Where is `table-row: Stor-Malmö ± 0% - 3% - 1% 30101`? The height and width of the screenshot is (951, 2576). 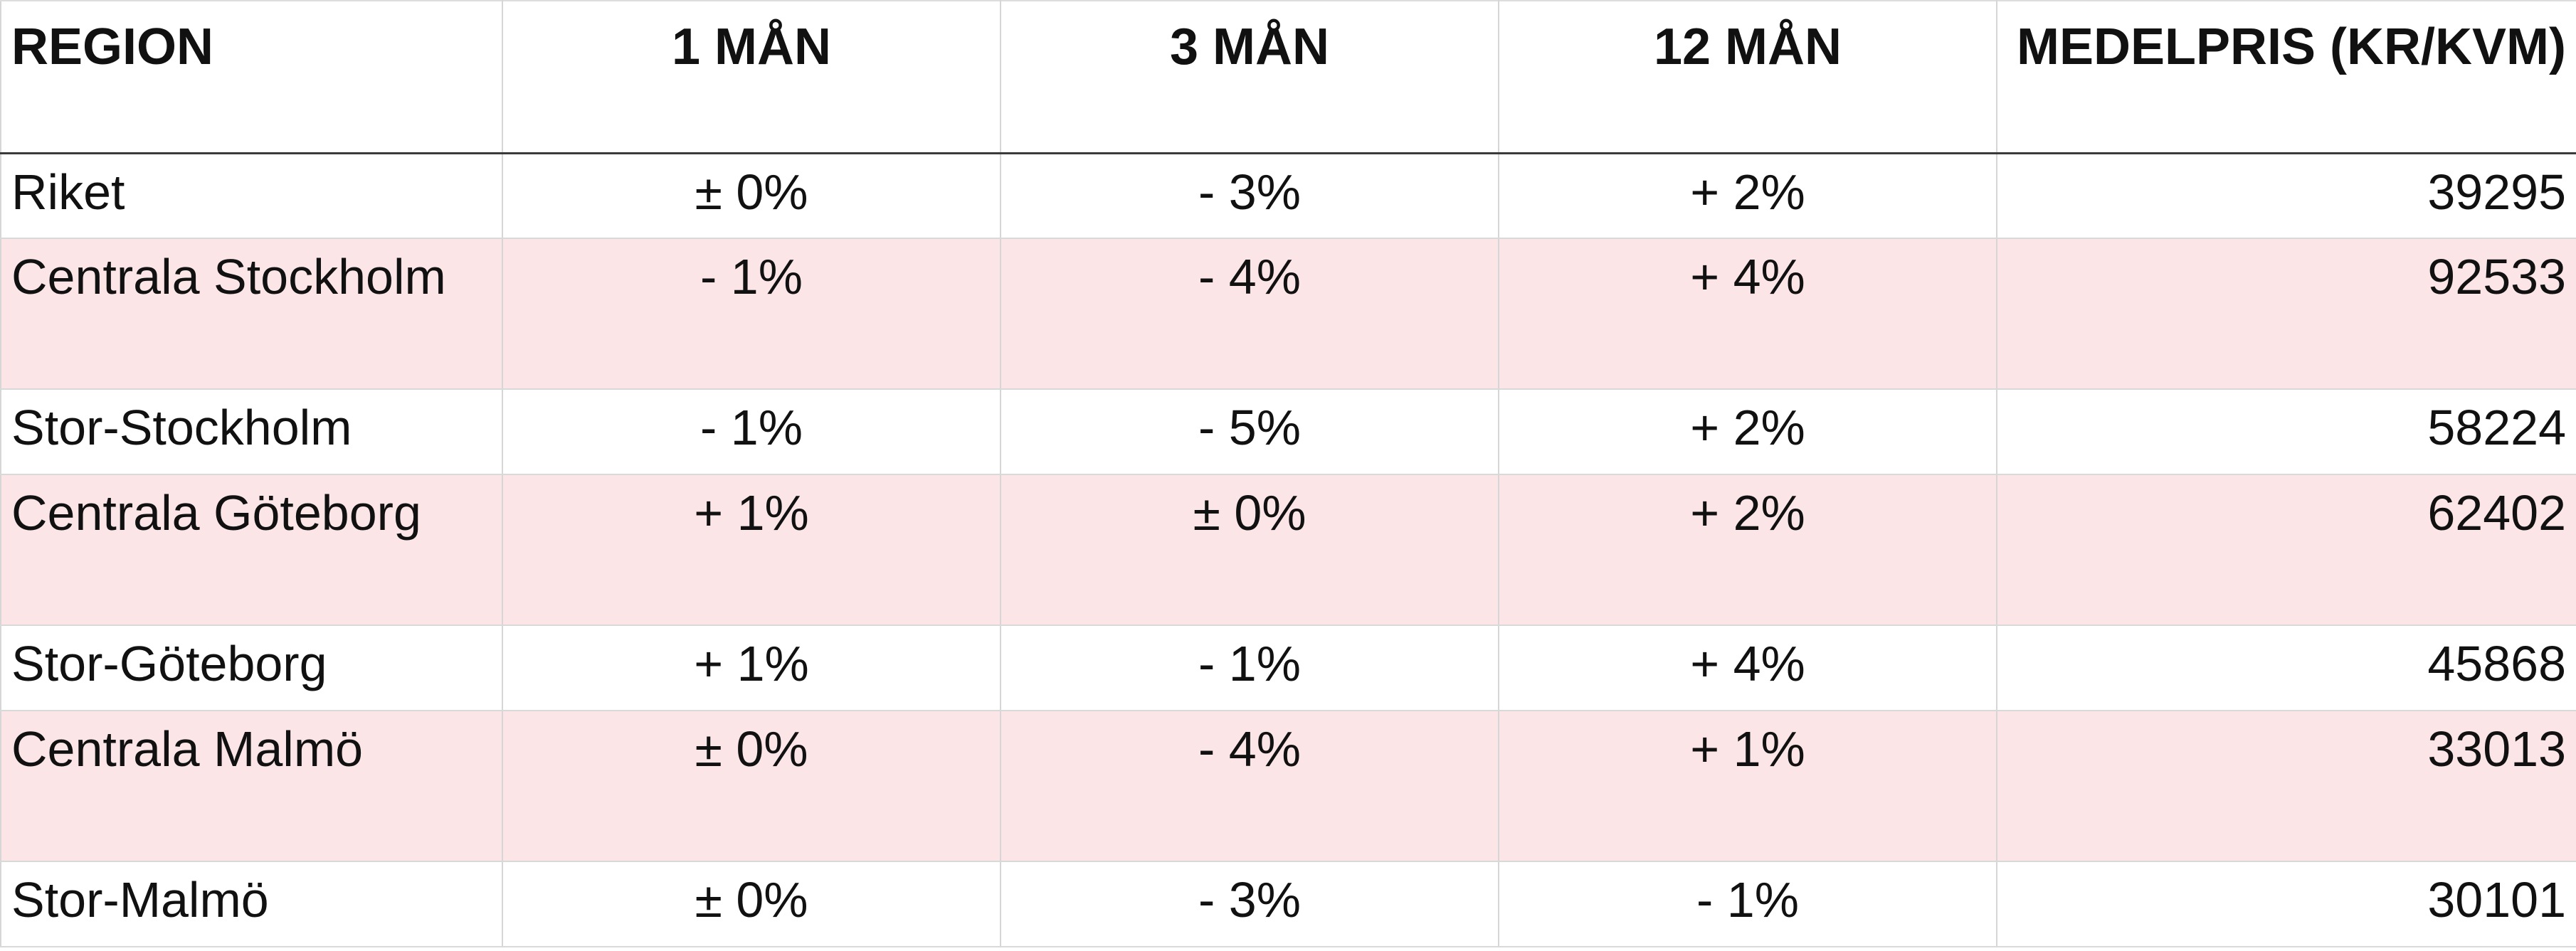
table-row: Stor-Malmö ± 0% - 3% - 1% 30101 is located at coordinates (1288, 904).